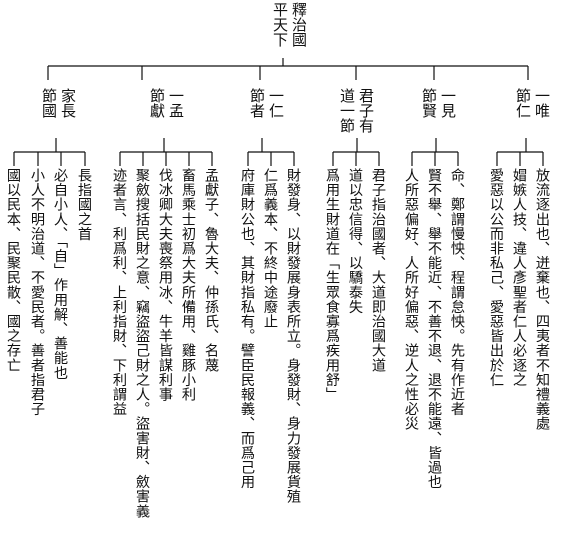 This screenshot has height=552, width=566. I want to click on group-label-col: 道一節, so click(347, 110).